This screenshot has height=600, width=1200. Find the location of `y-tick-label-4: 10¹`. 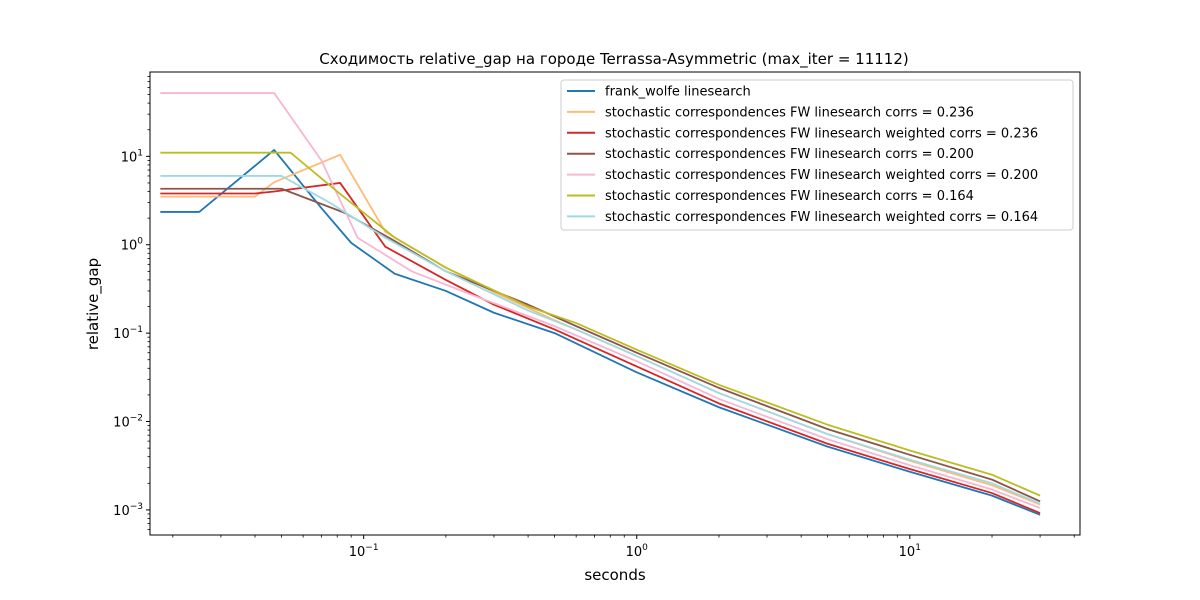

y-tick-label-4: 10¹ is located at coordinates (132, 156).